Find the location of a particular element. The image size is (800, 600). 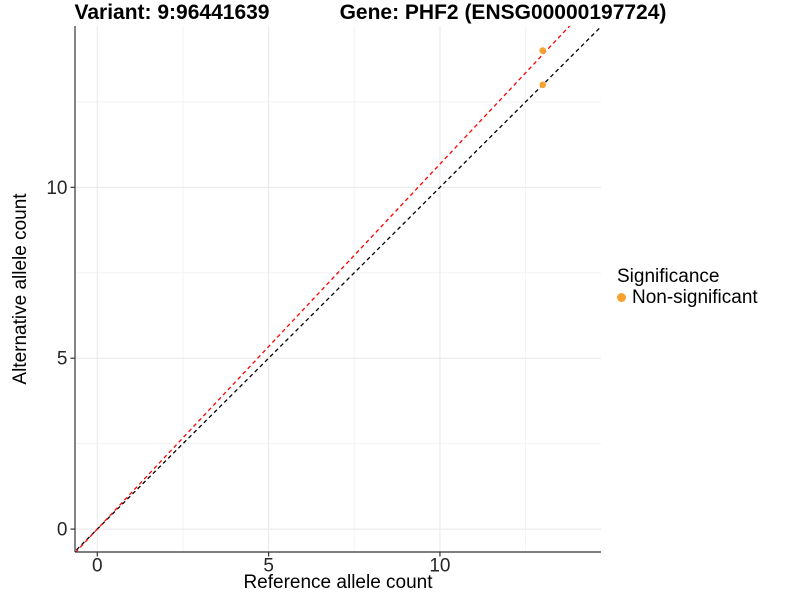

x-tick-label: 10 is located at coordinates (439, 566).